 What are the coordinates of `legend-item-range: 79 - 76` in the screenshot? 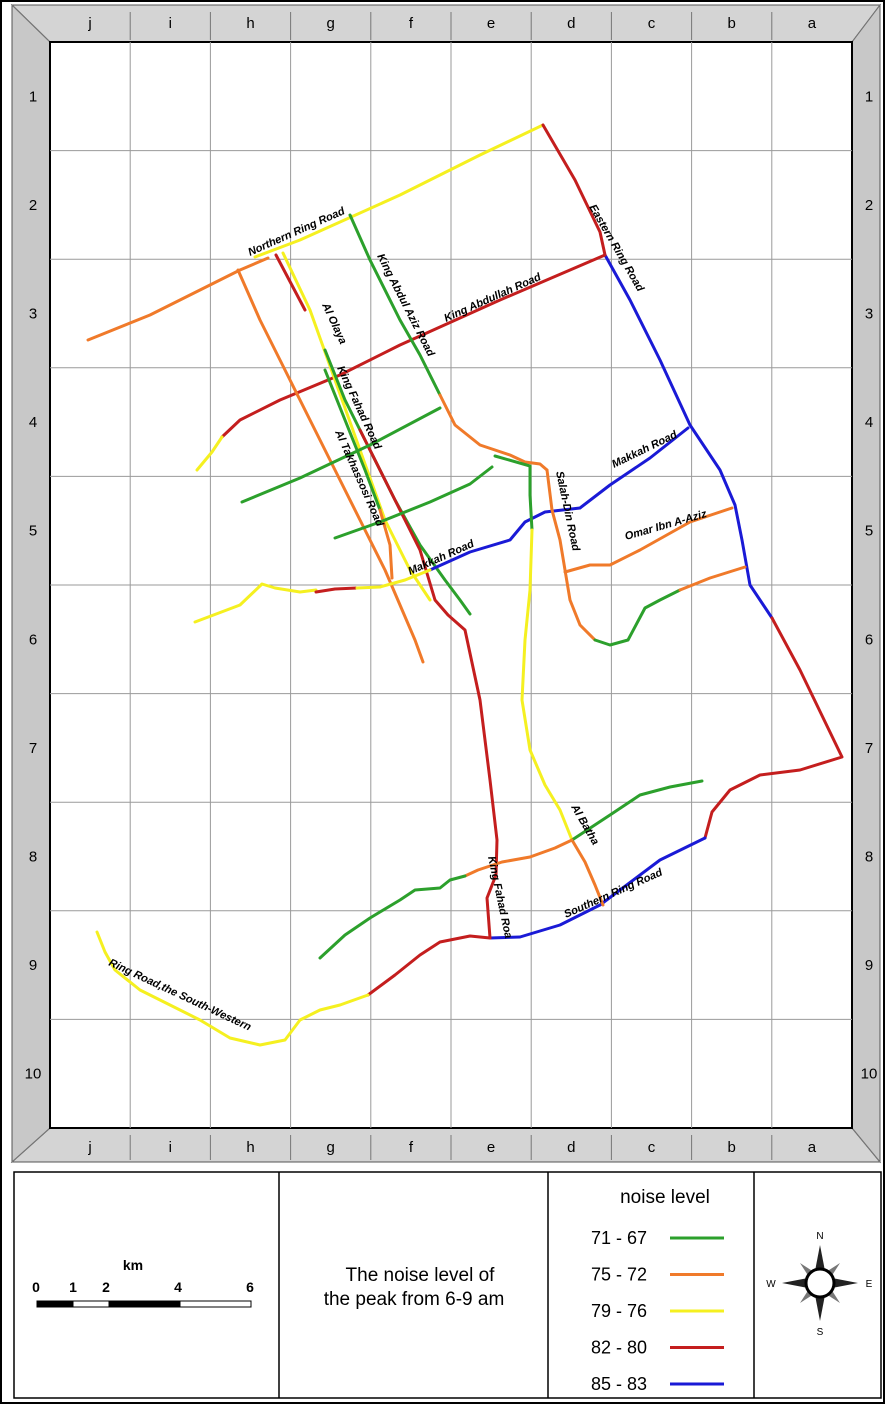 It's located at (619, 1311).